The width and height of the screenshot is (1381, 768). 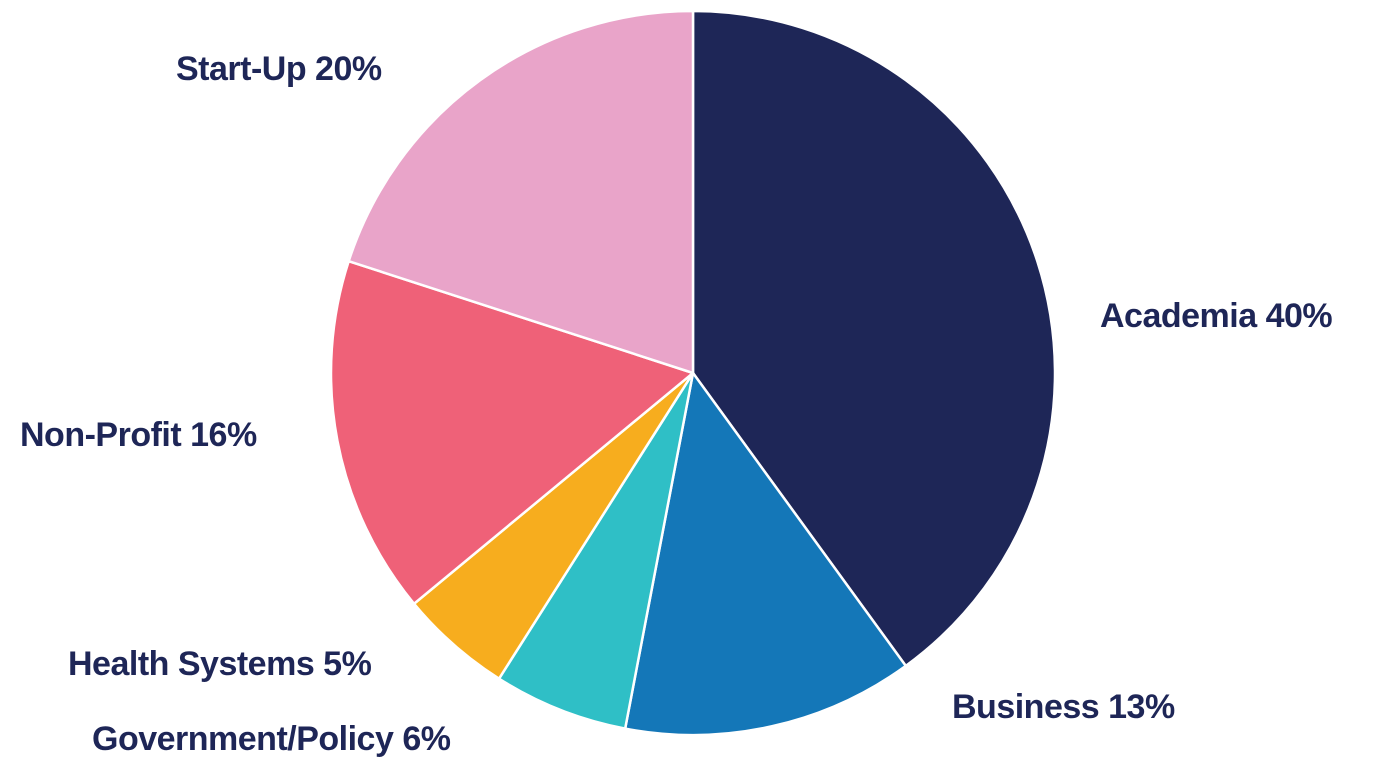 I want to click on slice-non-profit, so click(x=512, y=432).